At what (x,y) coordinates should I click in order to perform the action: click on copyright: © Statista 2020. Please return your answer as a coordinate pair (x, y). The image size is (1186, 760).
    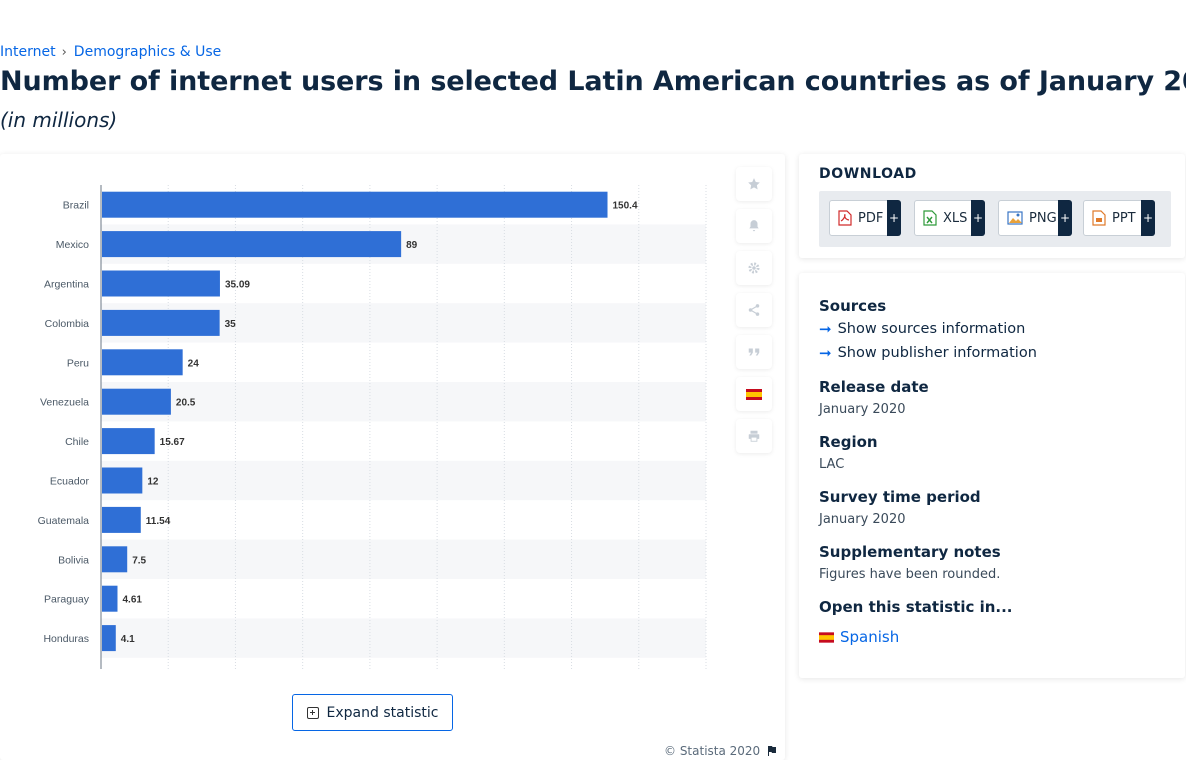
    Looking at the image, I should click on (721, 751).